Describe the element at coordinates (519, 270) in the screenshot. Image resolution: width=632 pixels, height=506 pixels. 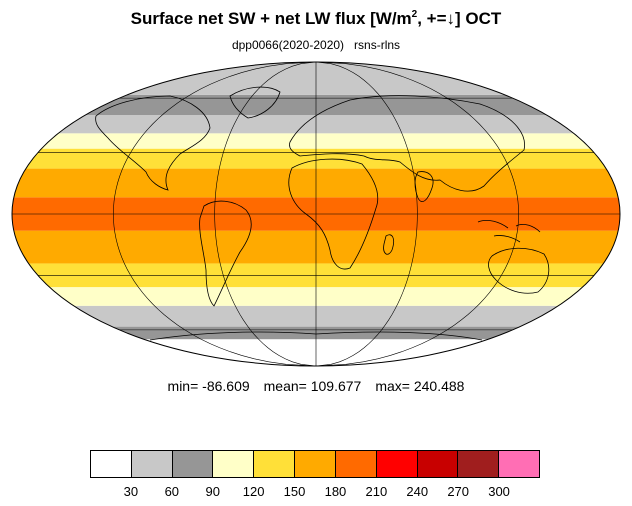
I see `australia-outline` at that location.